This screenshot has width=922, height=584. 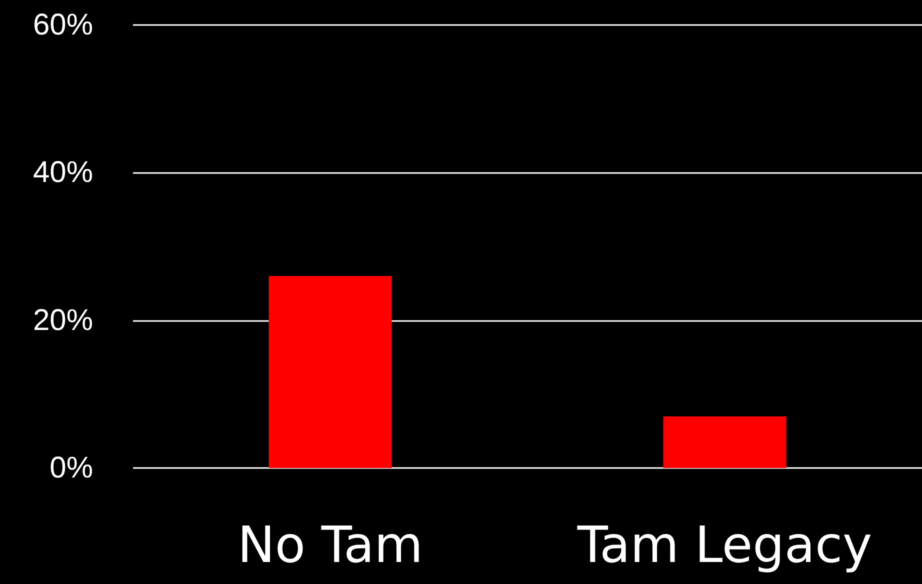 I want to click on x-tick-label: No Tam, so click(x=330, y=545).